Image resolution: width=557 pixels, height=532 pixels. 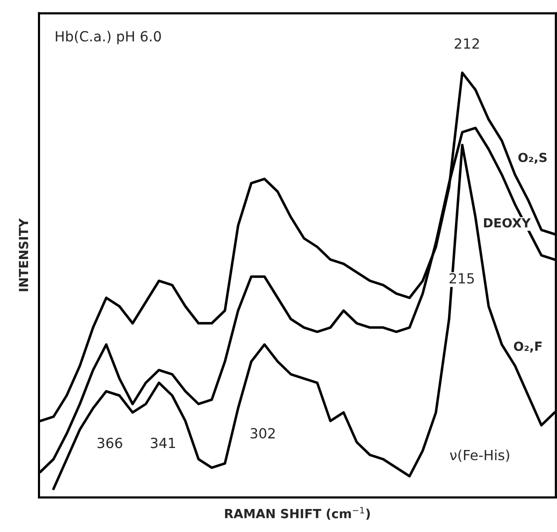 What do you see at coordinates (108, 37) in the screenshot?
I see `text: Hb(C.a.) pH 6.0` at bounding box center [108, 37].